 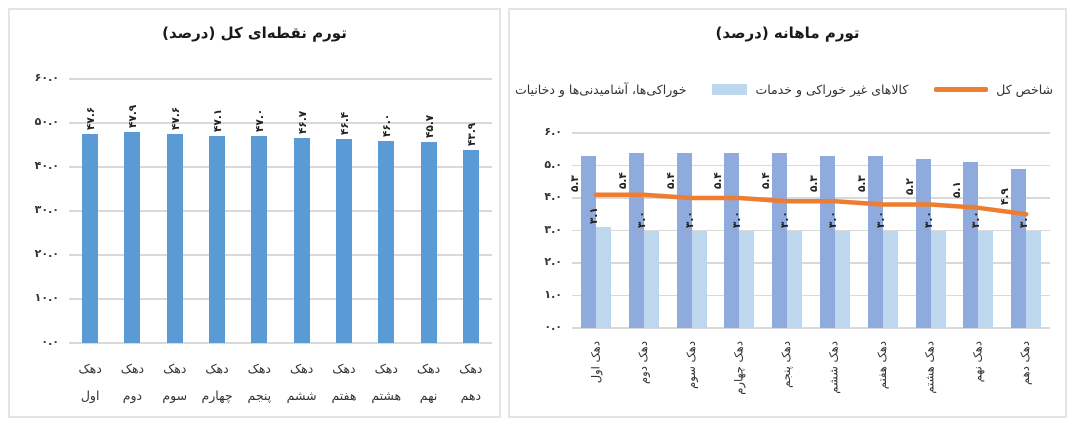 I want to click on legend-item-nonfood: کالاهای غیر خوراکی و خدمات, so click(x=810, y=89).